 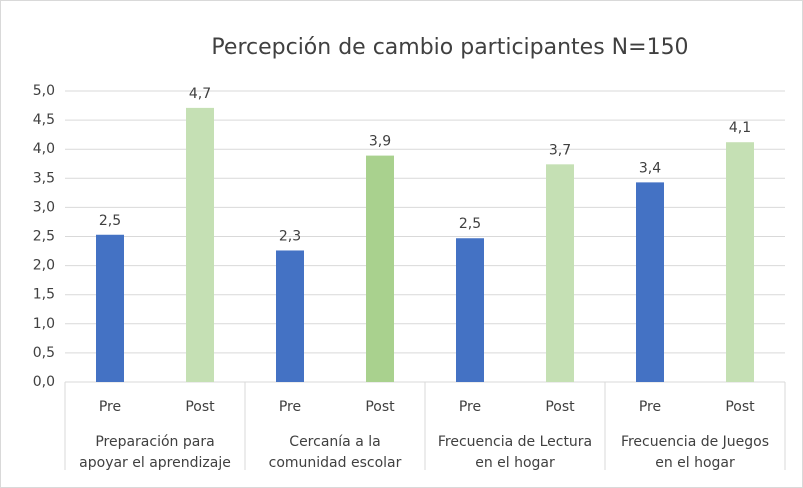 I want to click on group-label: Cercanía a la, so click(x=334, y=442).